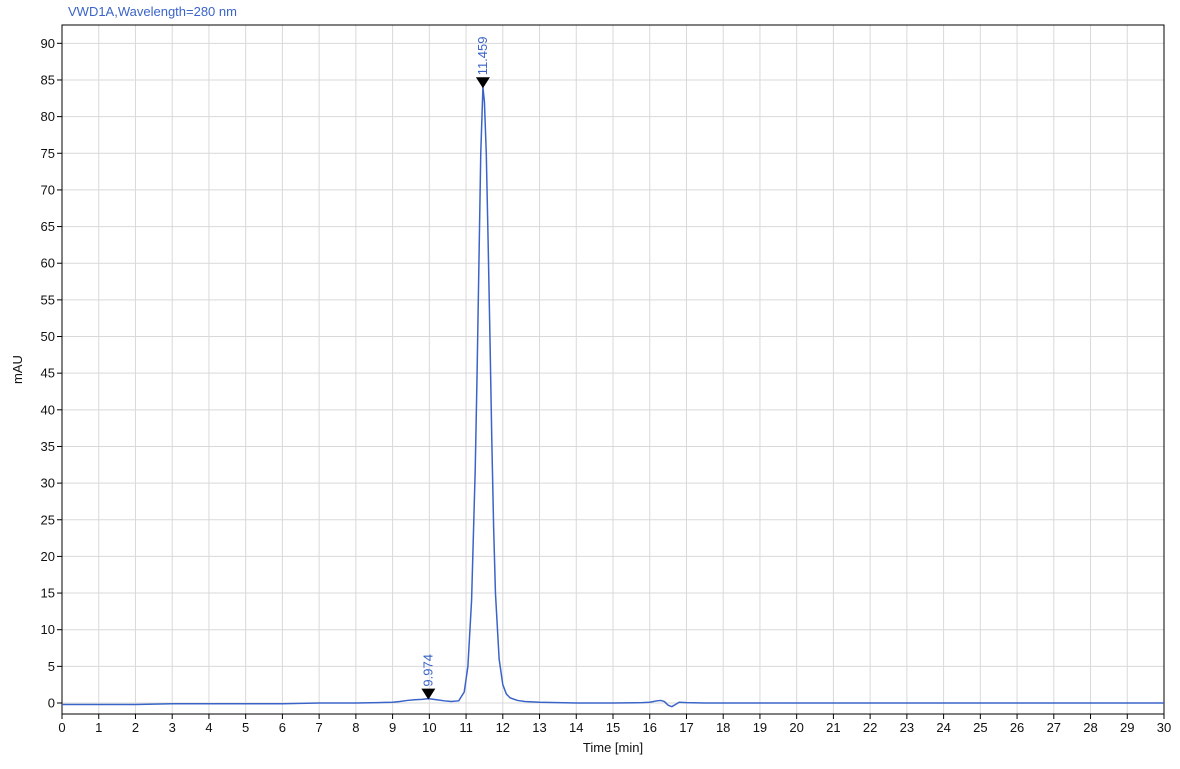 The height and width of the screenshot is (769, 1180). What do you see at coordinates (48, 629) in the screenshot?
I see `y-tick-label: 10` at bounding box center [48, 629].